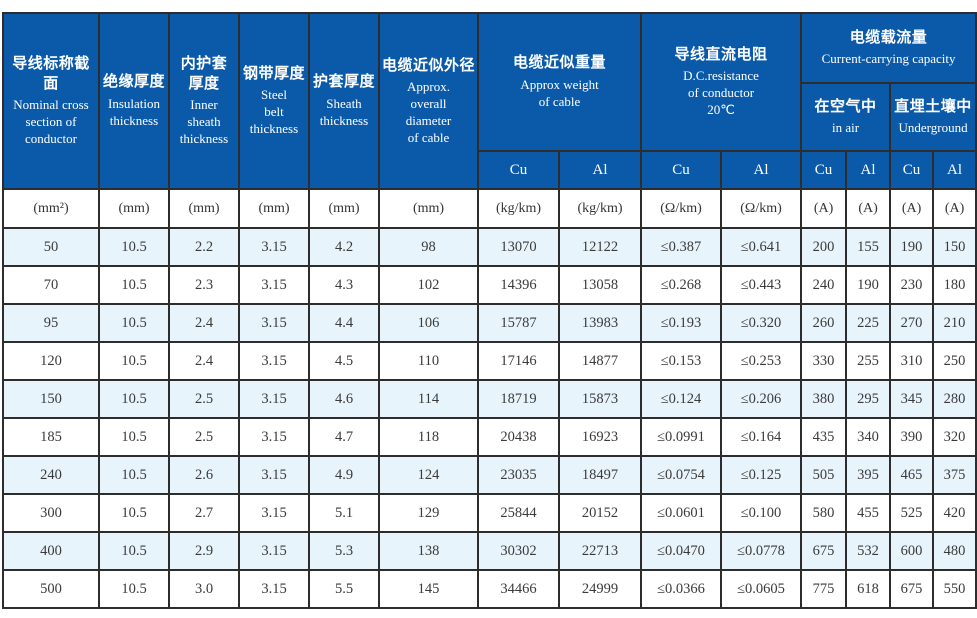 The height and width of the screenshot is (618, 977). Describe the element at coordinates (51, 437) in the screenshot. I see `cell: 185` at that location.